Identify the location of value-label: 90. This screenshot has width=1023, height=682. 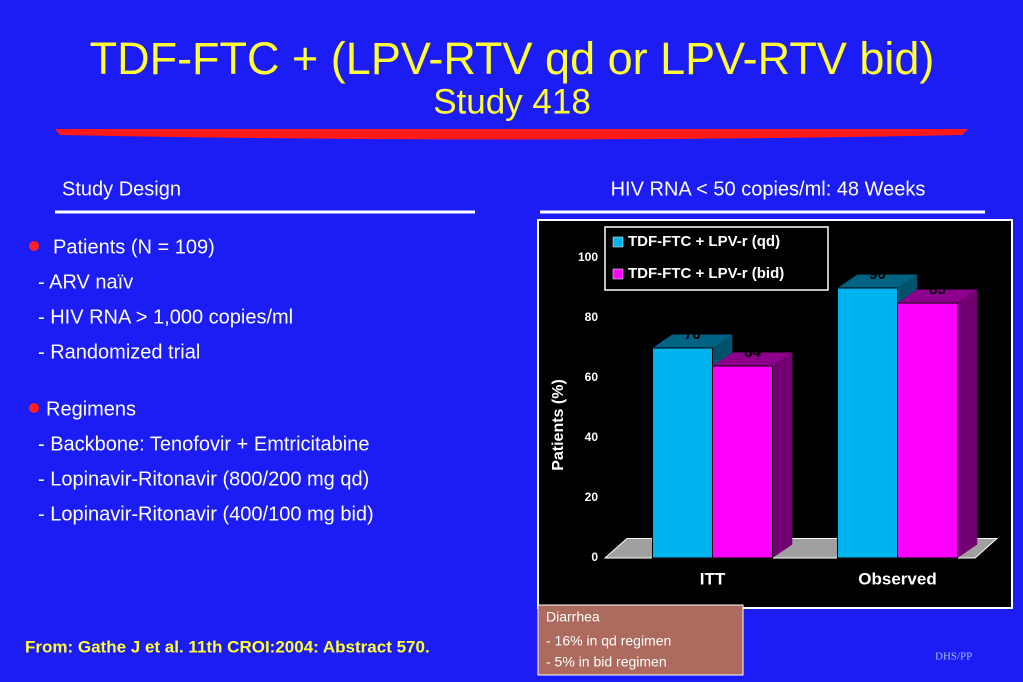
(877, 274).